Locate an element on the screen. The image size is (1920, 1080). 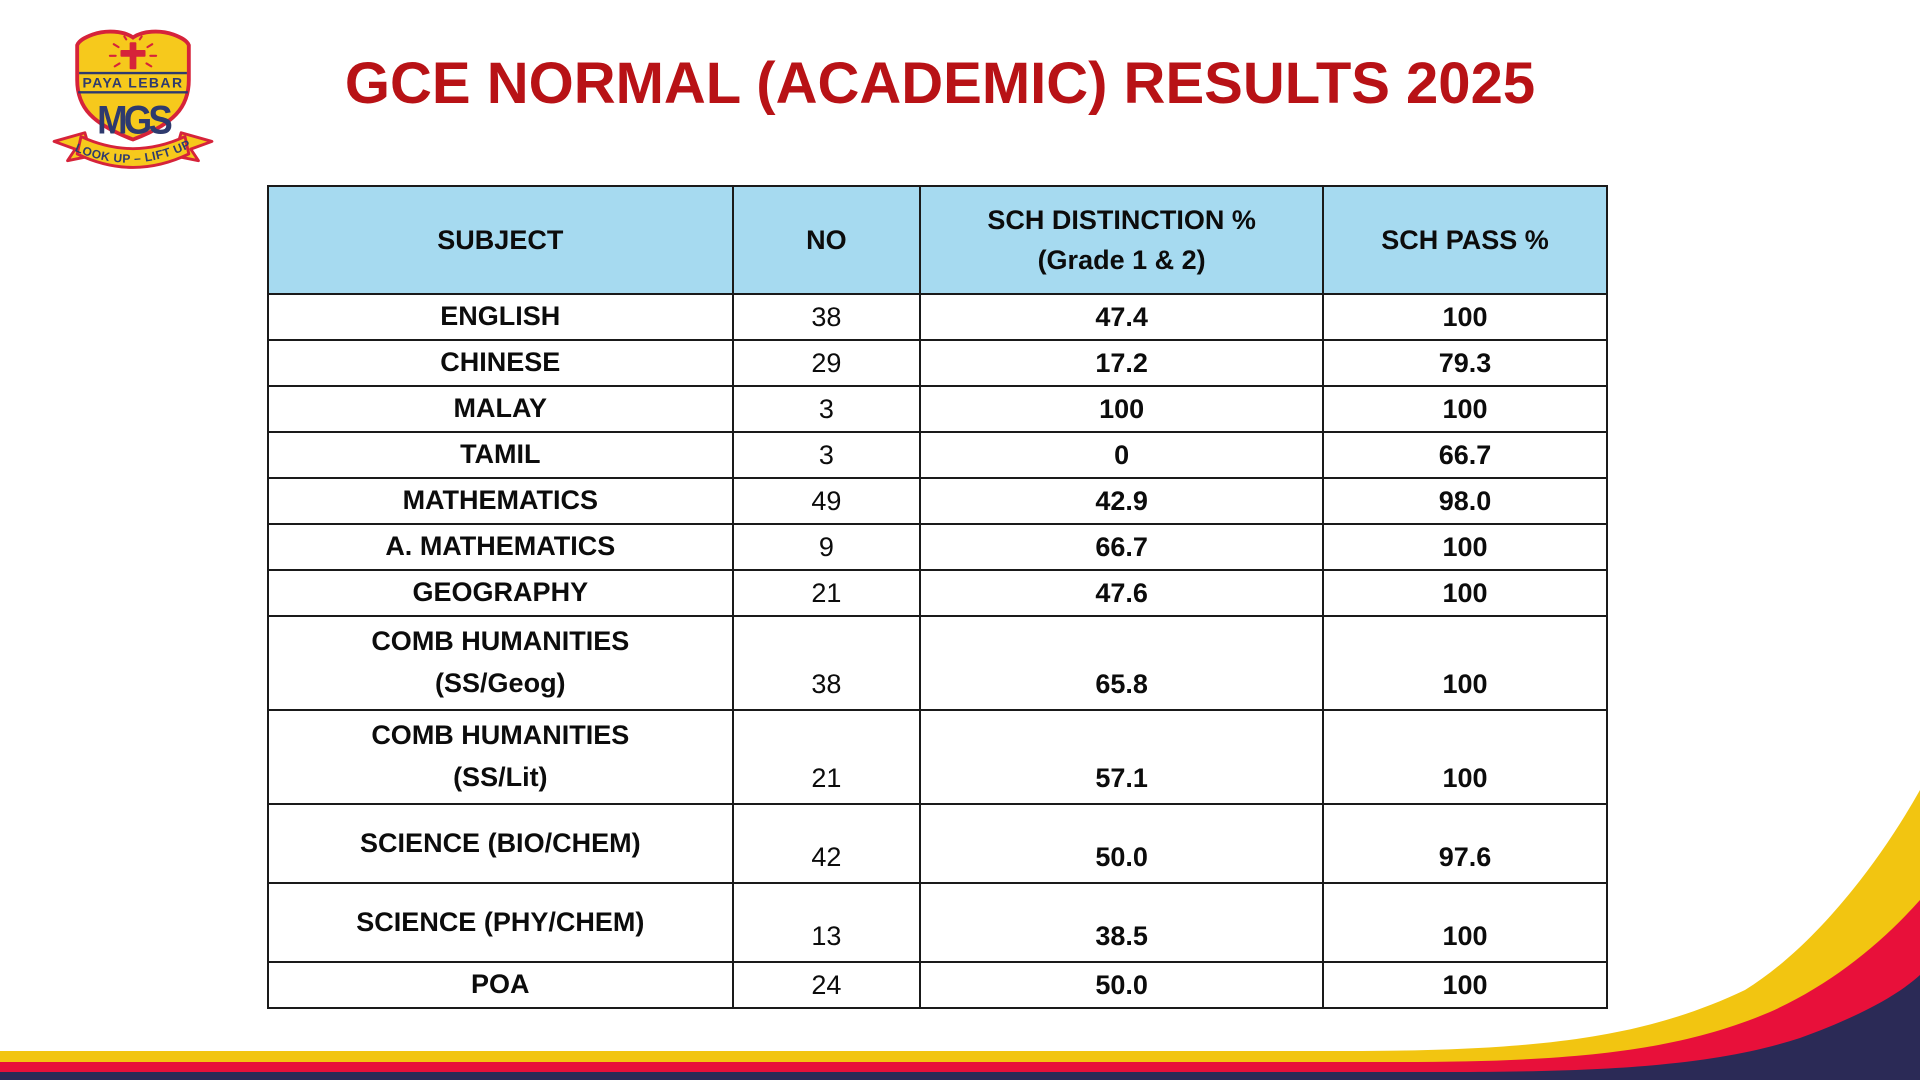
header-pass: SCH PASS % is located at coordinates (1465, 240).